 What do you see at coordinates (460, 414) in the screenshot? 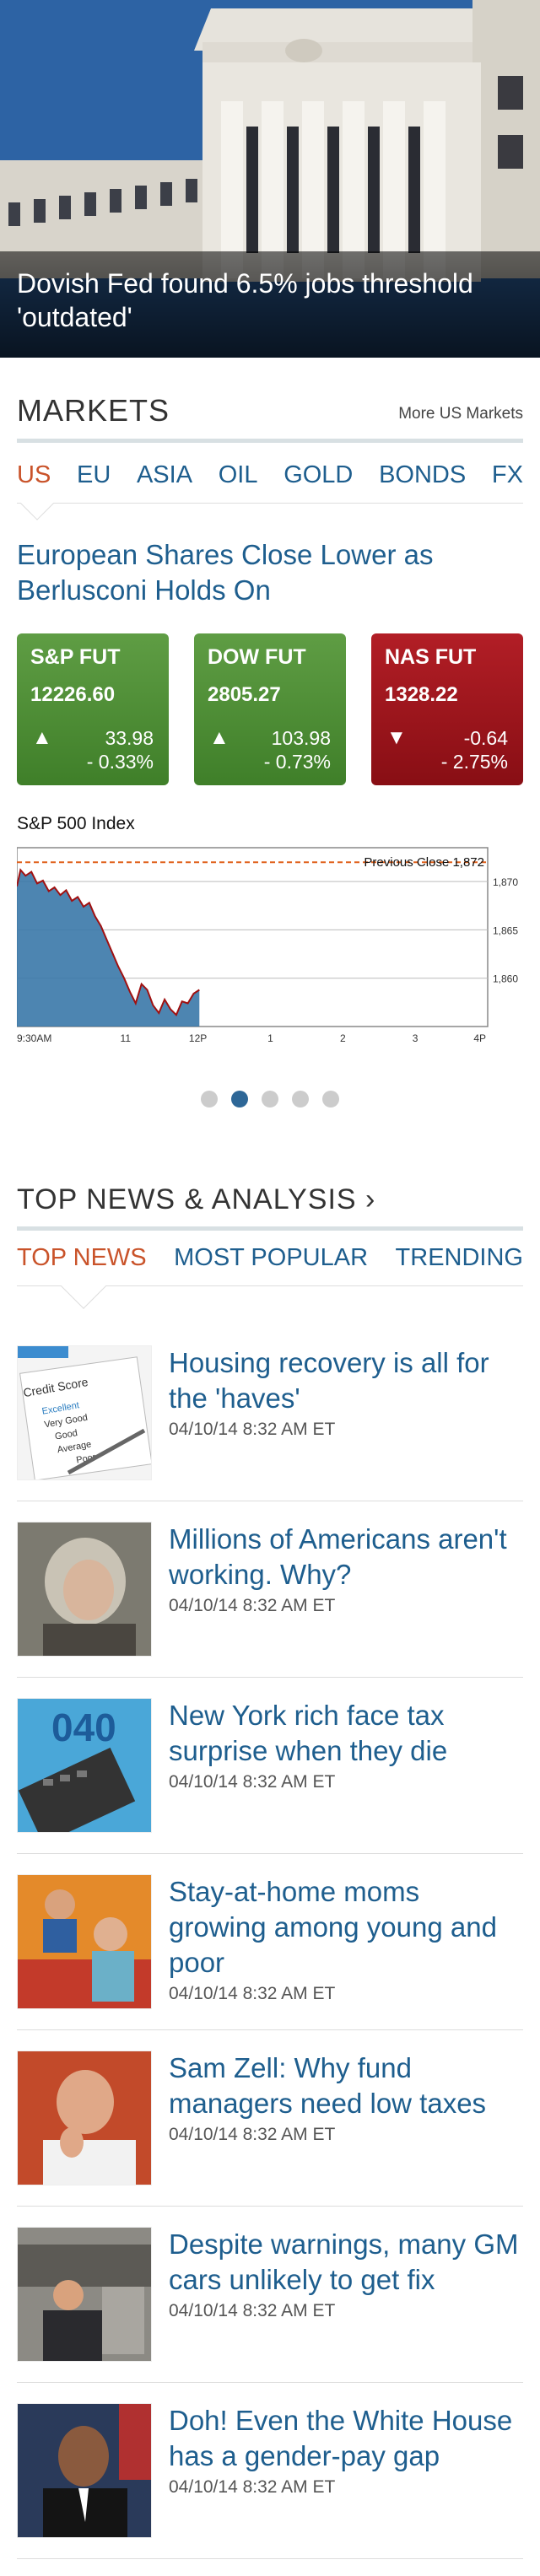
I see `more-us-markets-link: More US Markets` at bounding box center [460, 414].